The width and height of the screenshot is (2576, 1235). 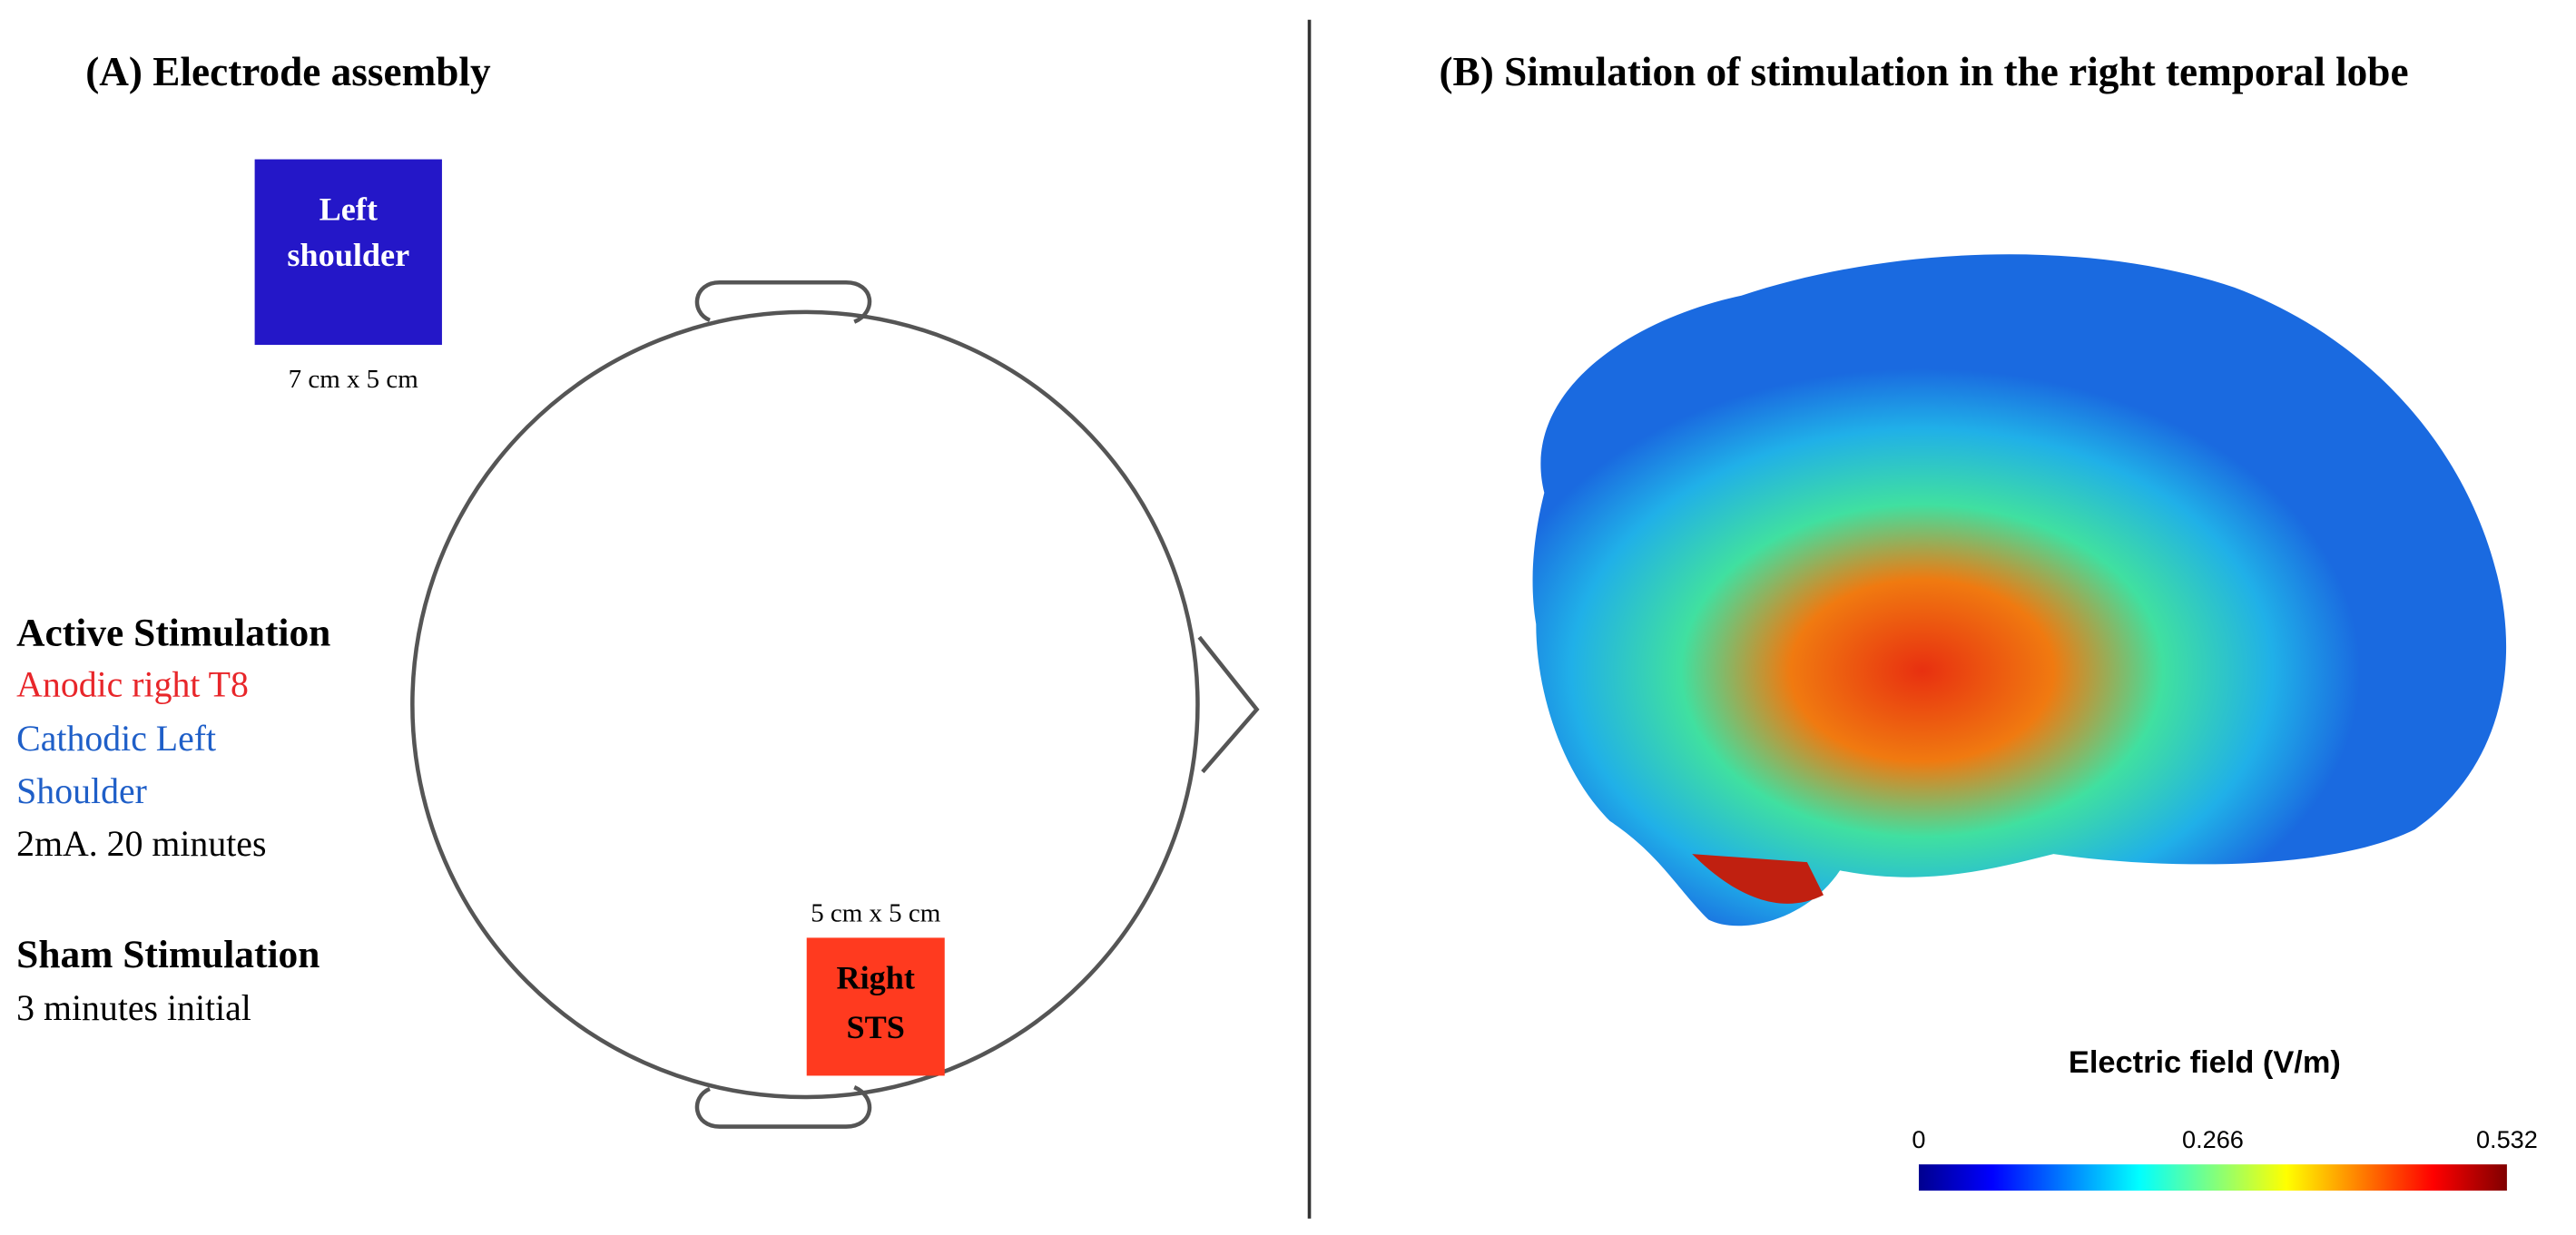 What do you see at coordinates (2507, 1139) in the screenshot?
I see `colorbar-tick-label: 0.532` at bounding box center [2507, 1139].